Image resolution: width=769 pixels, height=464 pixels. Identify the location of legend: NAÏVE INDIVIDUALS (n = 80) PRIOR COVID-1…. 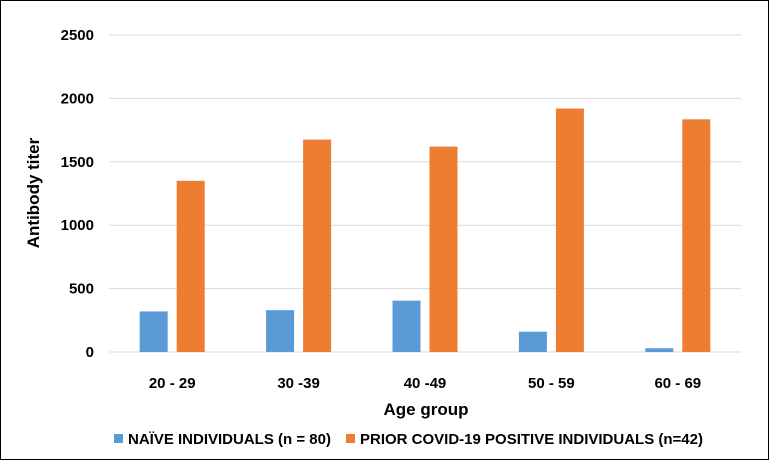
(408, 439).